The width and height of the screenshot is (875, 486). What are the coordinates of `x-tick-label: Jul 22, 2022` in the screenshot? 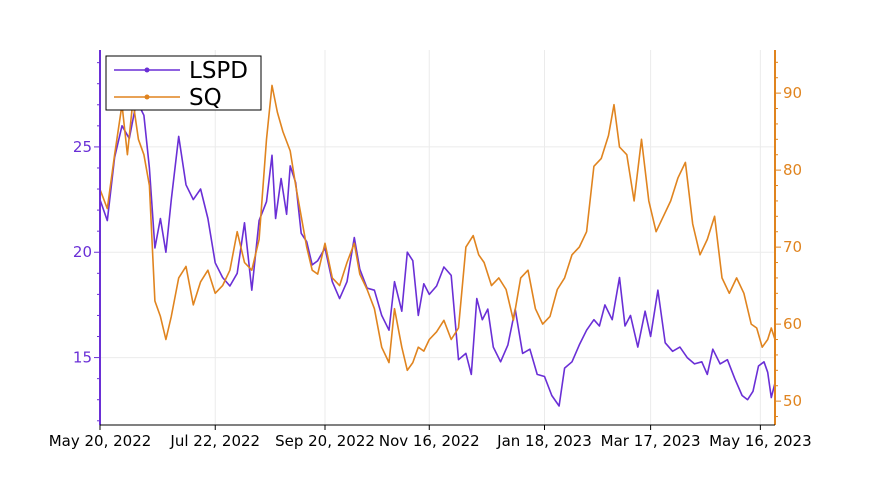 It's located at (214, 441).